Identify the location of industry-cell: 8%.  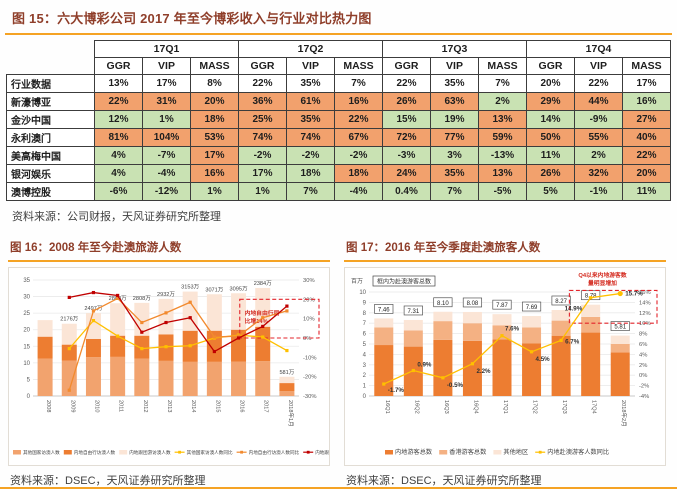
(214, 83).